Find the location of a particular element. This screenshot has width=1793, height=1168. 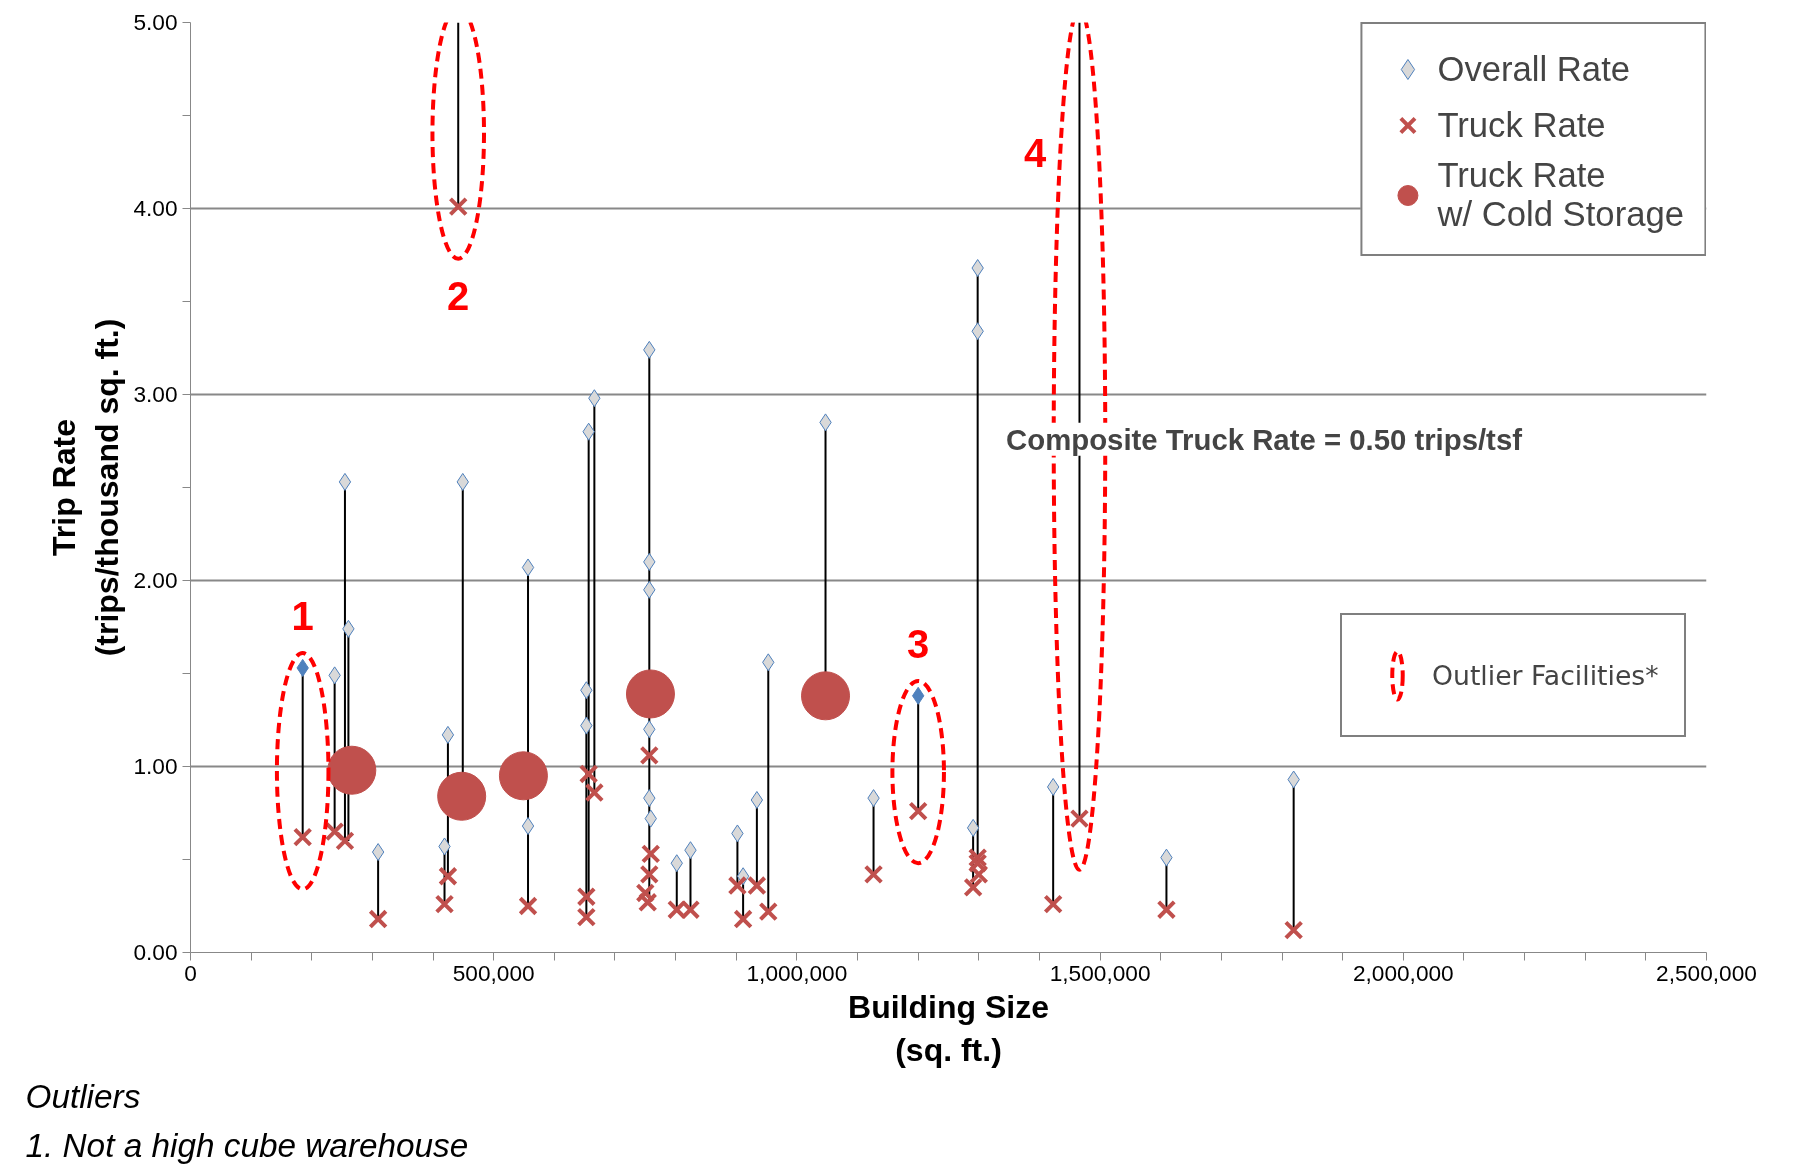

x-tick-label: 2,500,000 is located at coordinates (1706, 972).